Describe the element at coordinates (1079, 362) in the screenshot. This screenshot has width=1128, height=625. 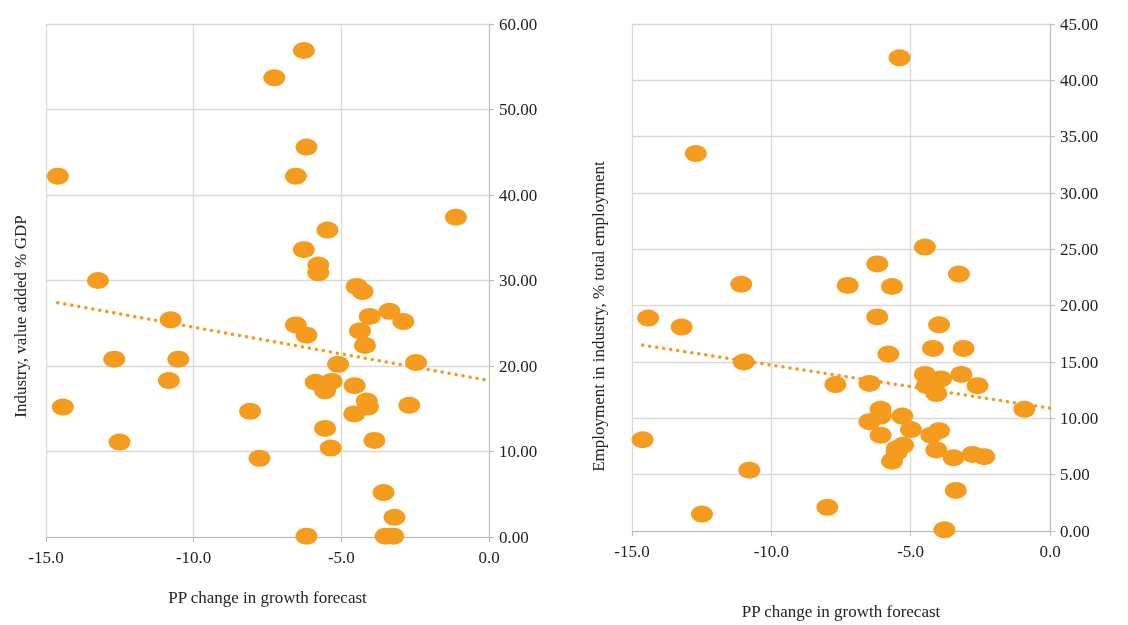
I see `y-tick-label: 15.00` at that location.